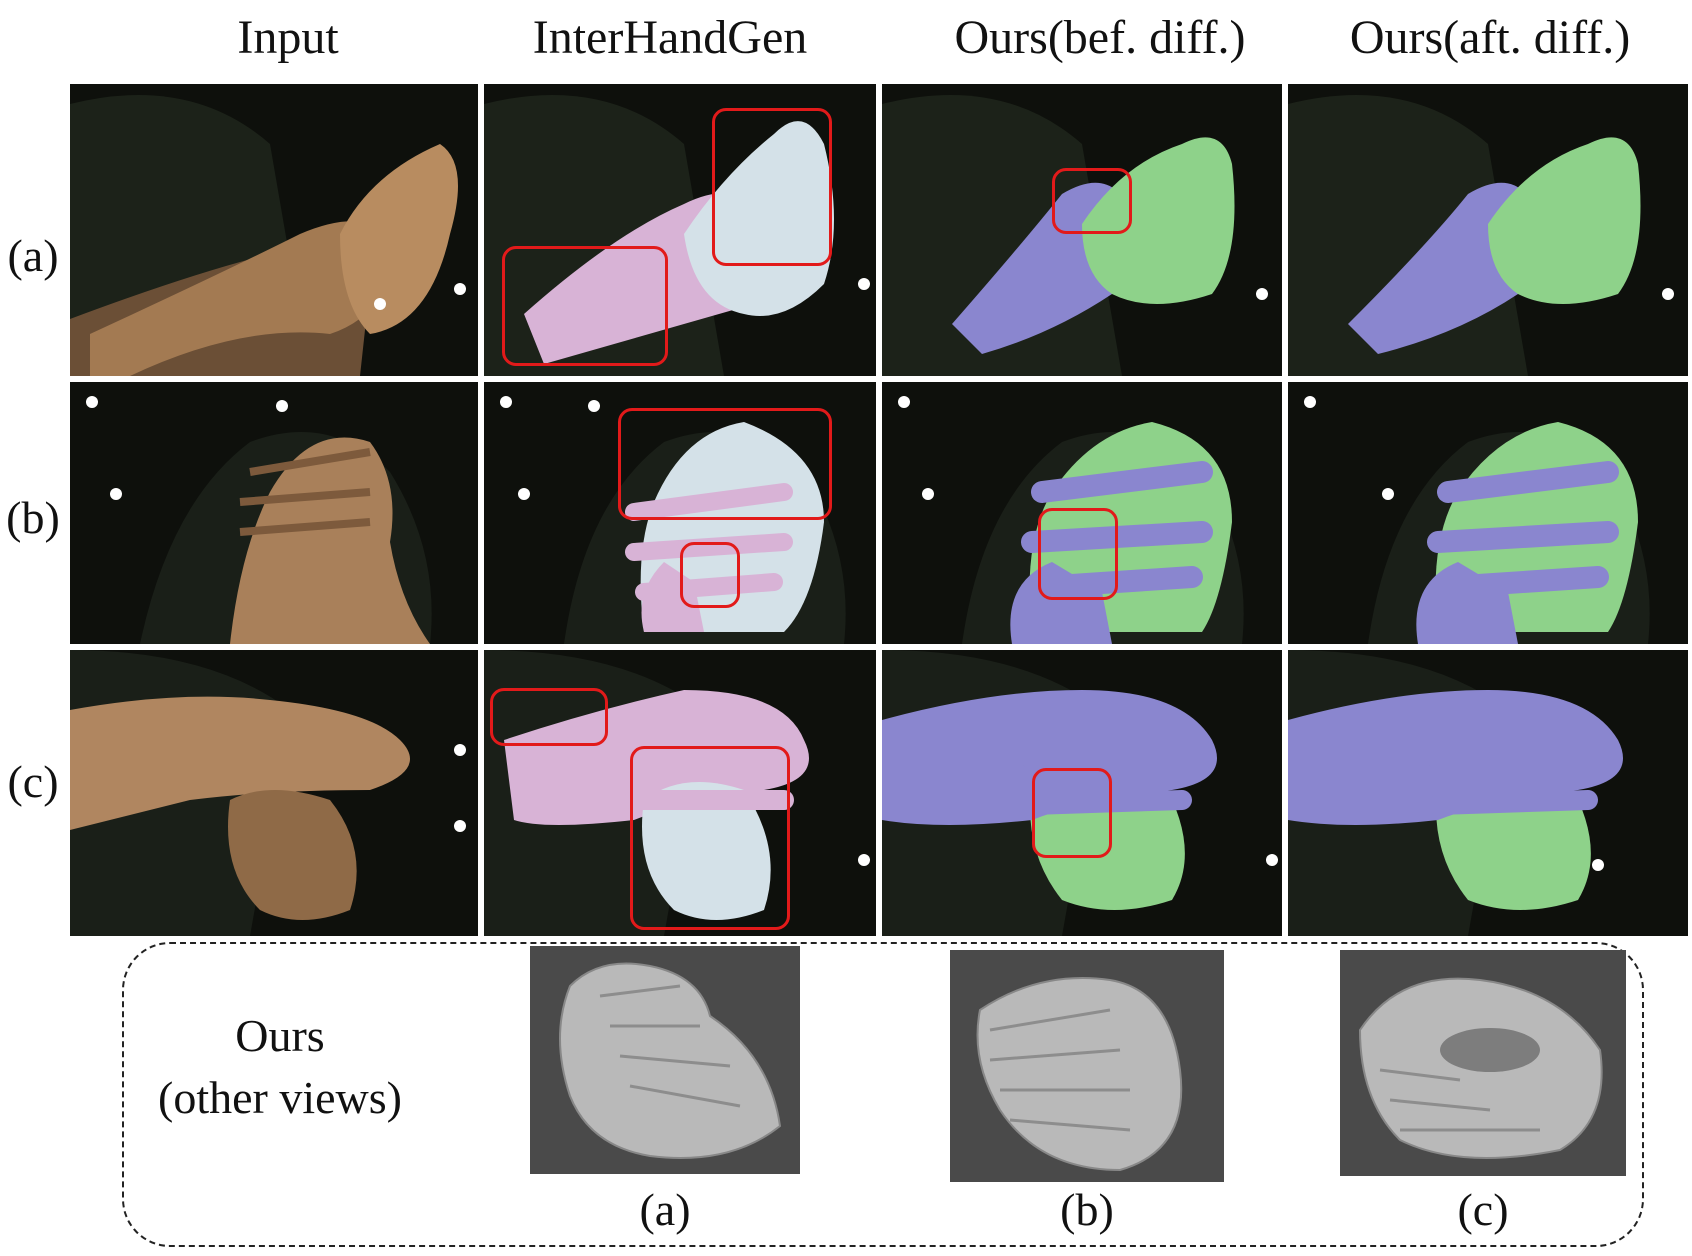 This screenshot has height=1256, width=1692. I want to click on view-label-c: (c), so click(1483, 1209).